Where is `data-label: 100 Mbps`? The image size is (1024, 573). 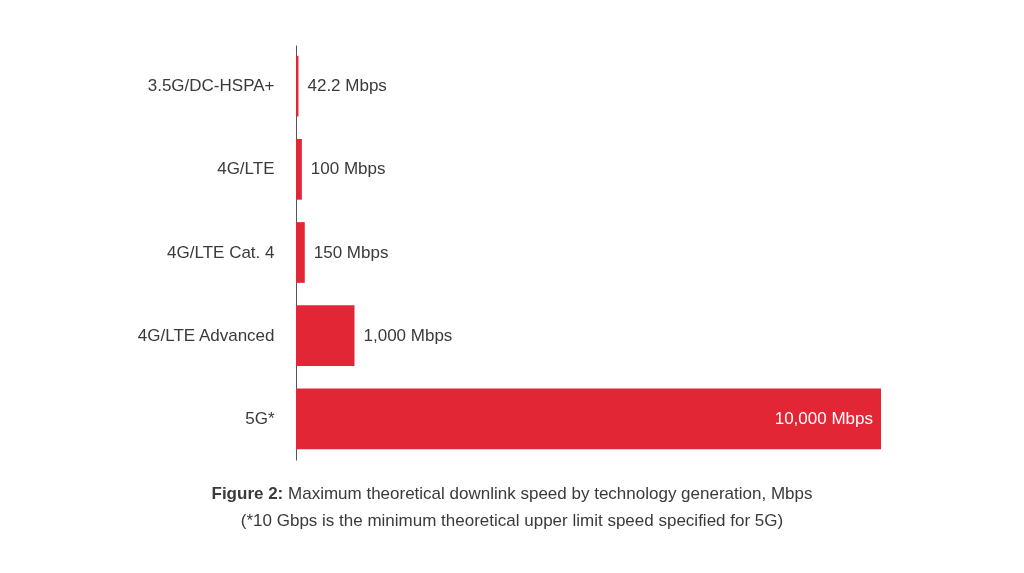 data-label: 100 Mbps is located at coordinates (348, 169).